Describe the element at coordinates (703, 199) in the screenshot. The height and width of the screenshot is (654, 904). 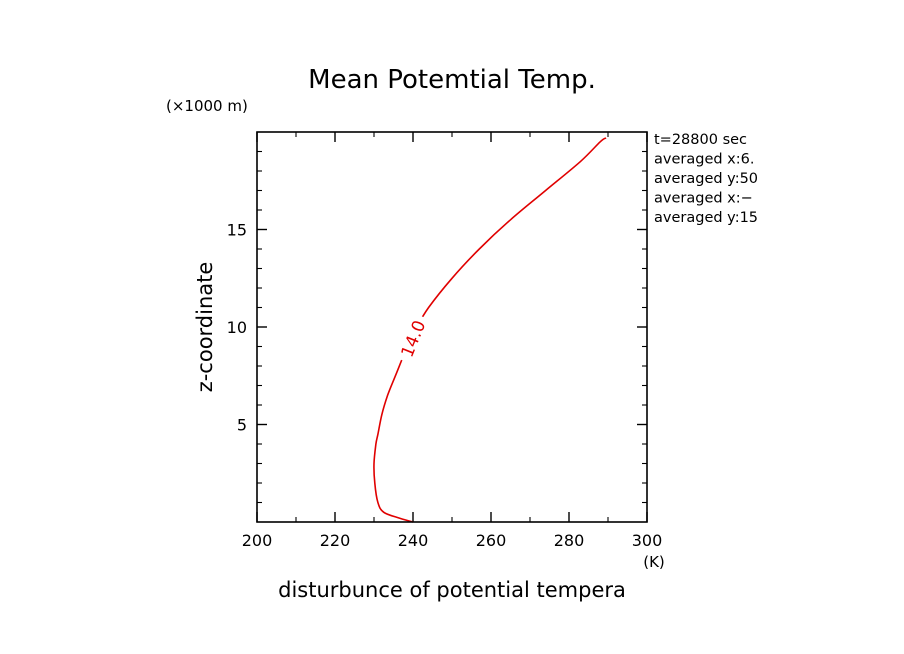
I see `annotation-line: averaged x:−` at that location.